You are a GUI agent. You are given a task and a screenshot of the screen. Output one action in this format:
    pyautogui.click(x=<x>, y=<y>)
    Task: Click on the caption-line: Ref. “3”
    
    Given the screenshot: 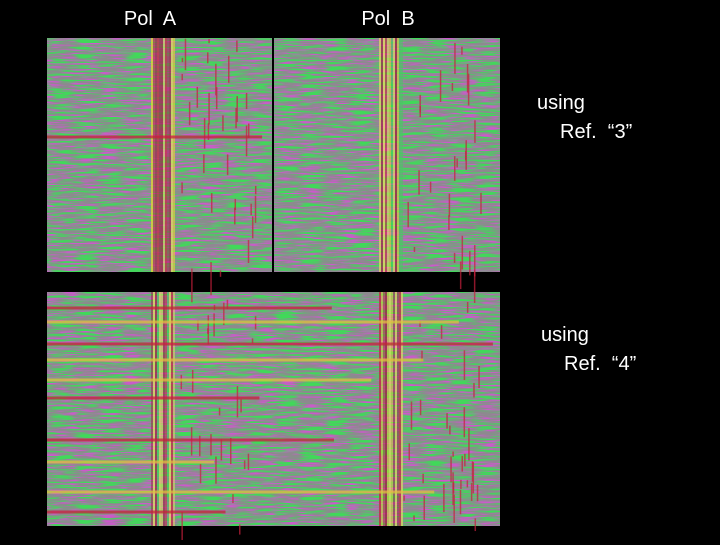 What is the action you would take?
    pyautogui.click(x=596, y=132)
    